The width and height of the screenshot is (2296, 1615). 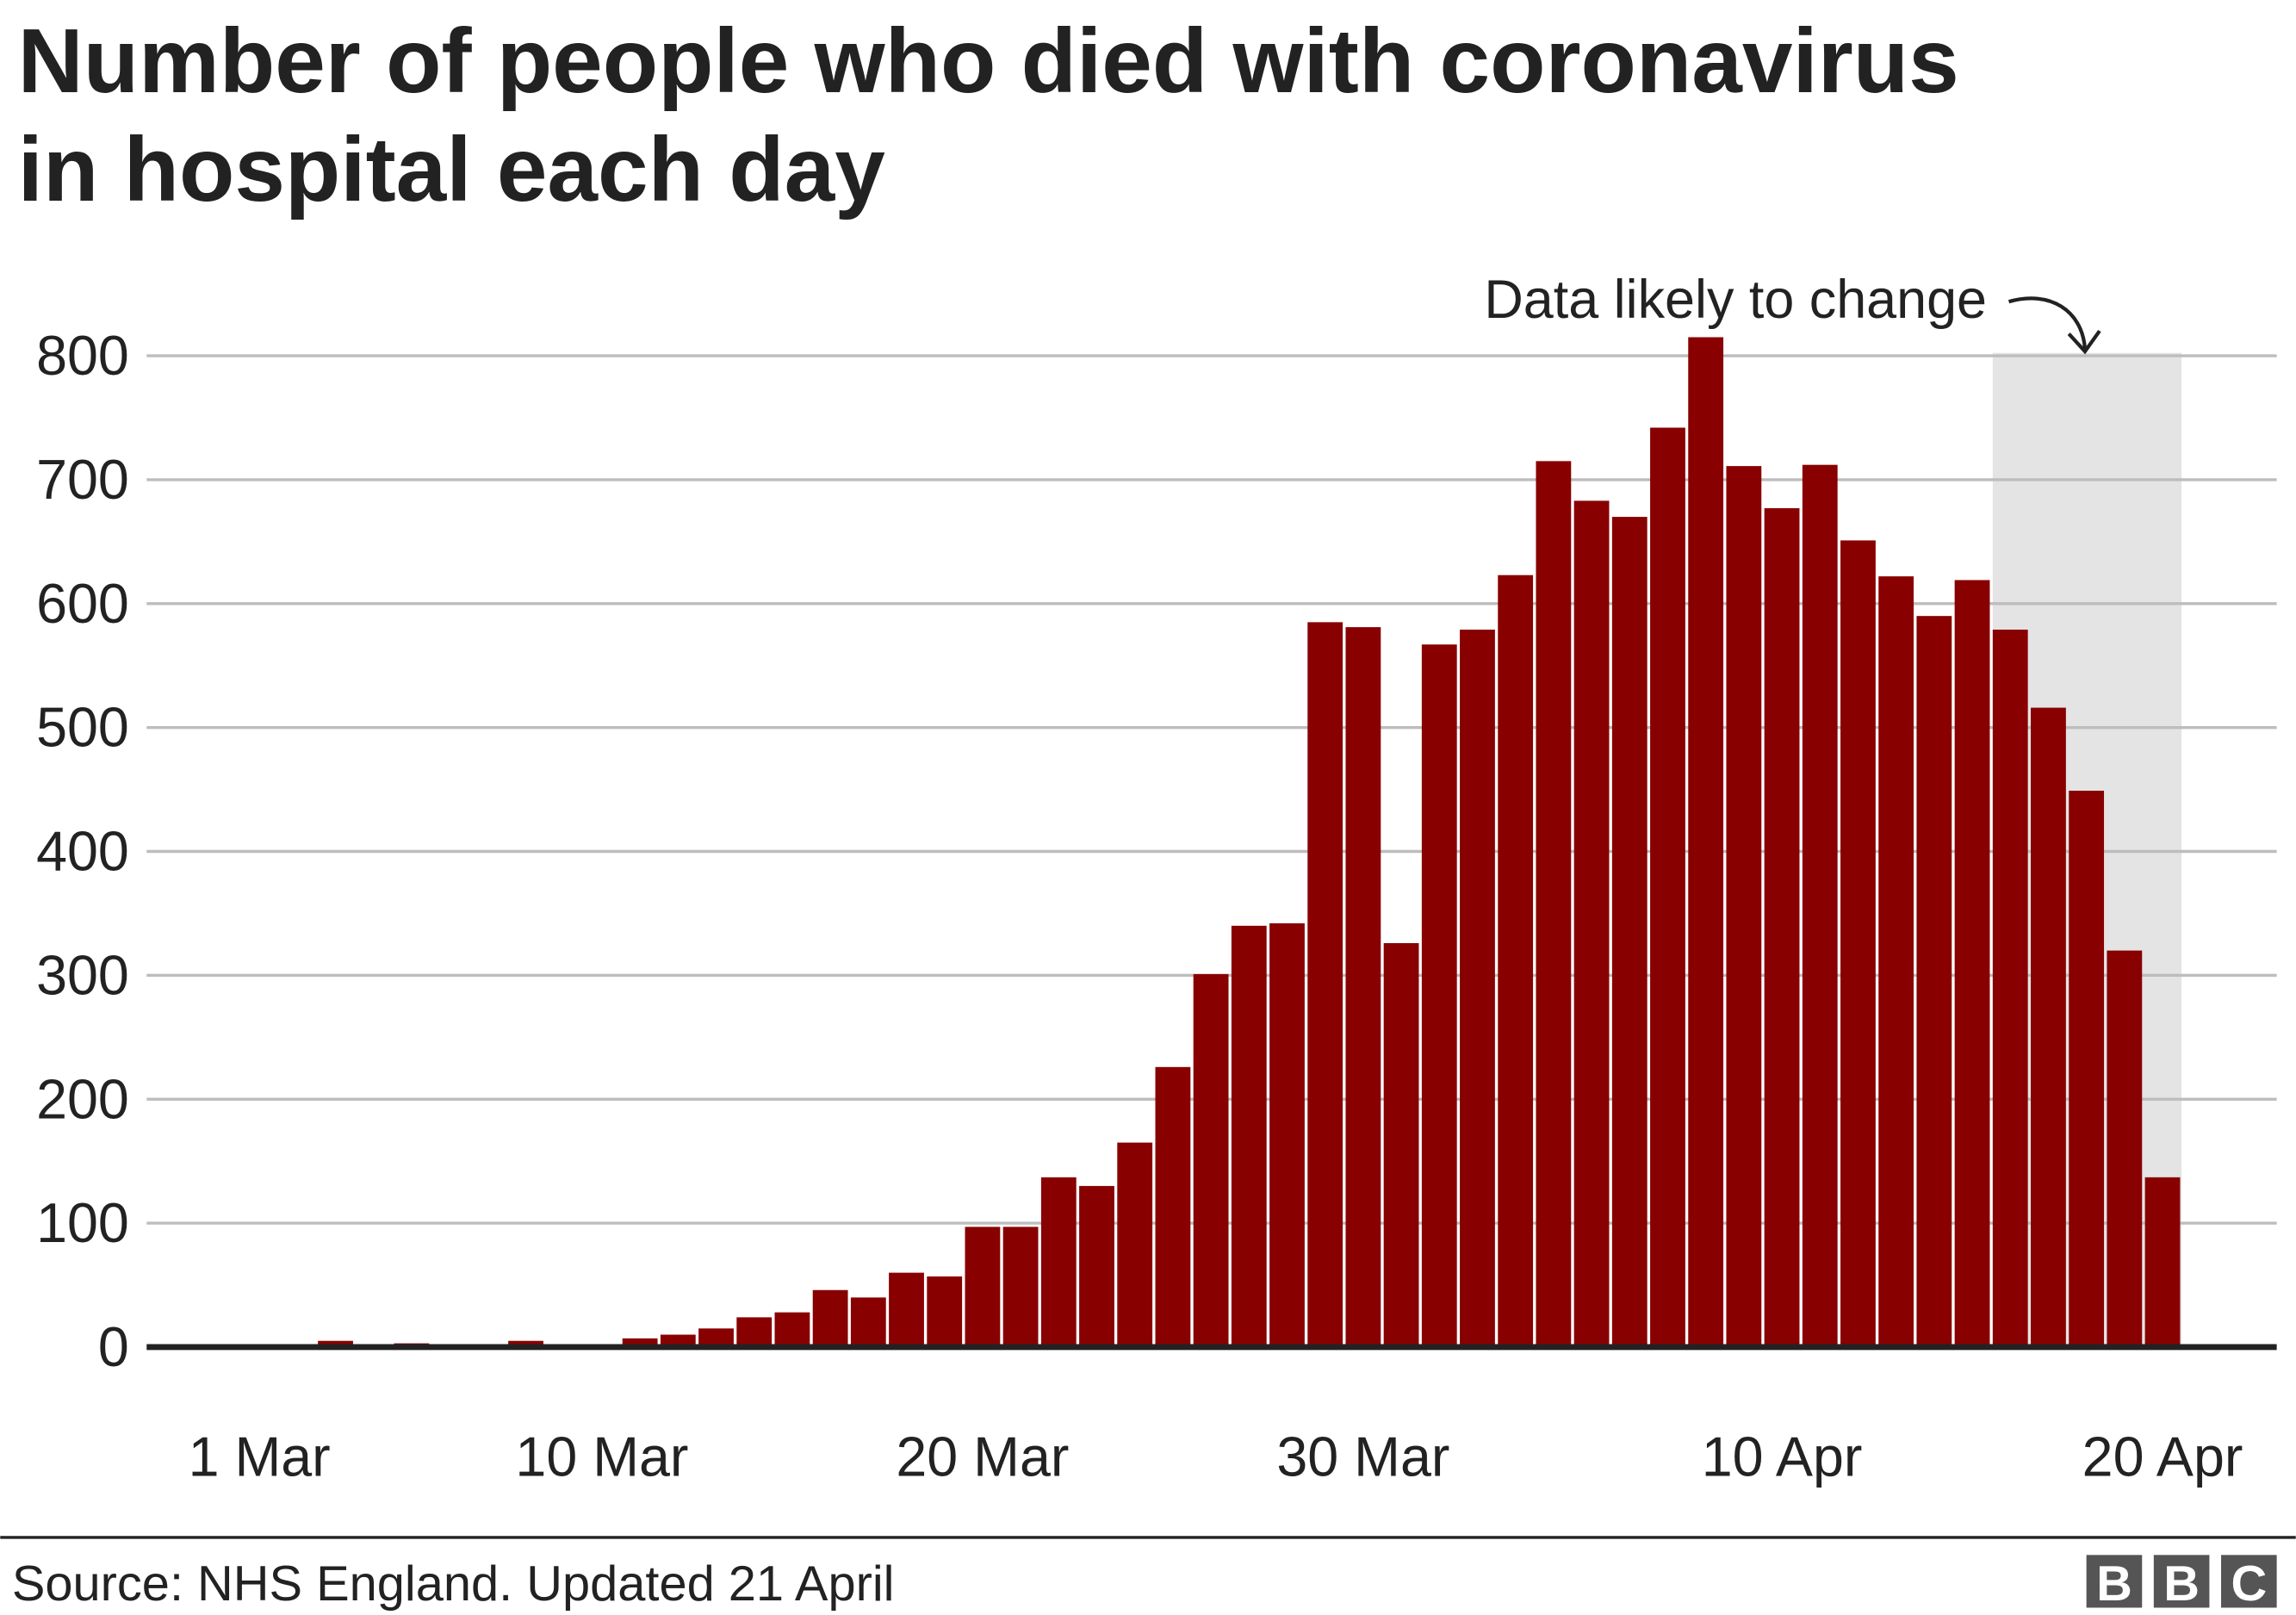 I want to click on bar-13-apr, so click(x=1896, y=961).